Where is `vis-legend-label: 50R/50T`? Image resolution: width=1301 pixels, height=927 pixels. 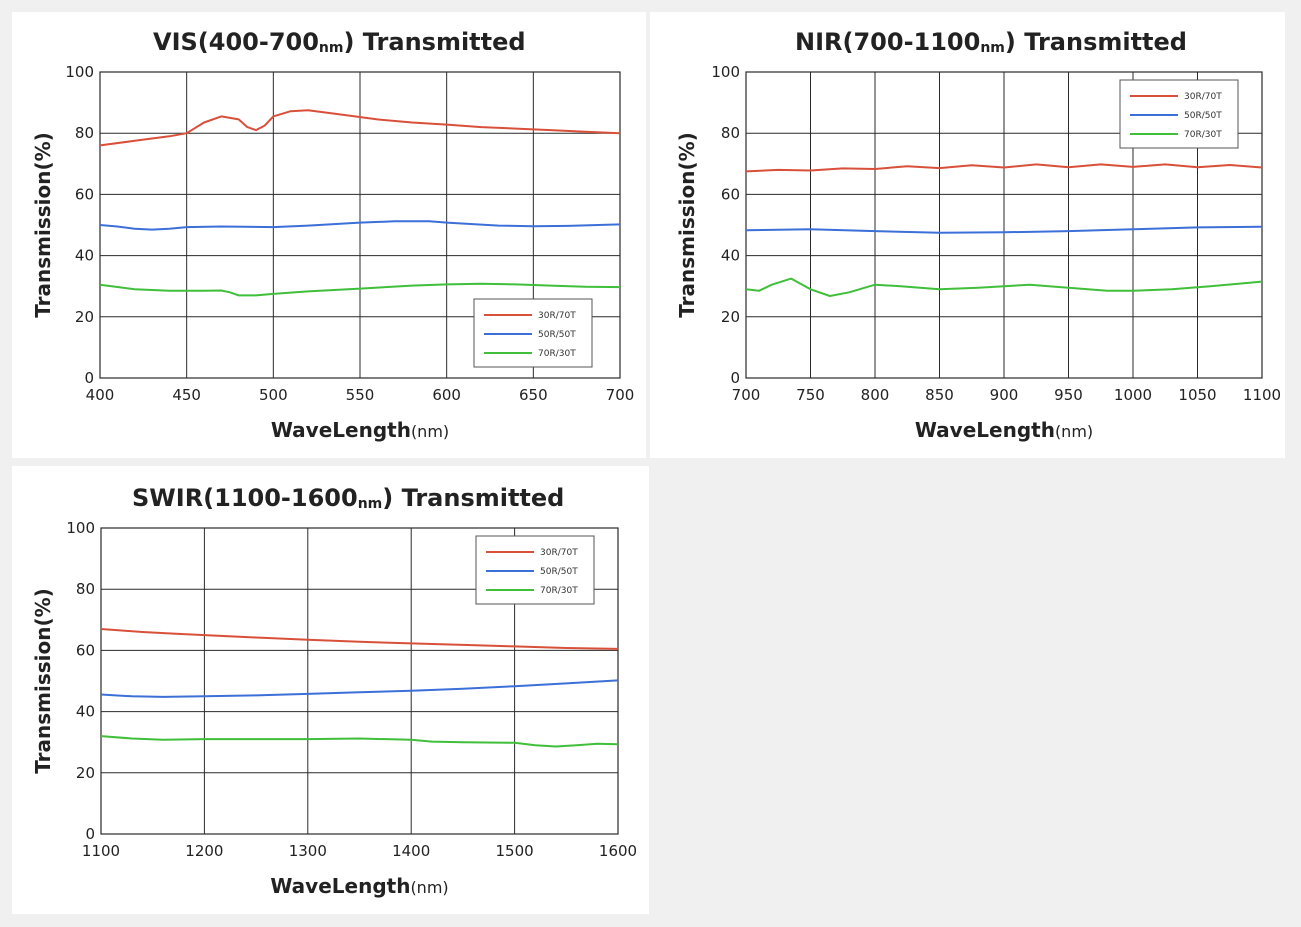
vis-legend-label: 50R/50T is located at coordinates (557, 335).